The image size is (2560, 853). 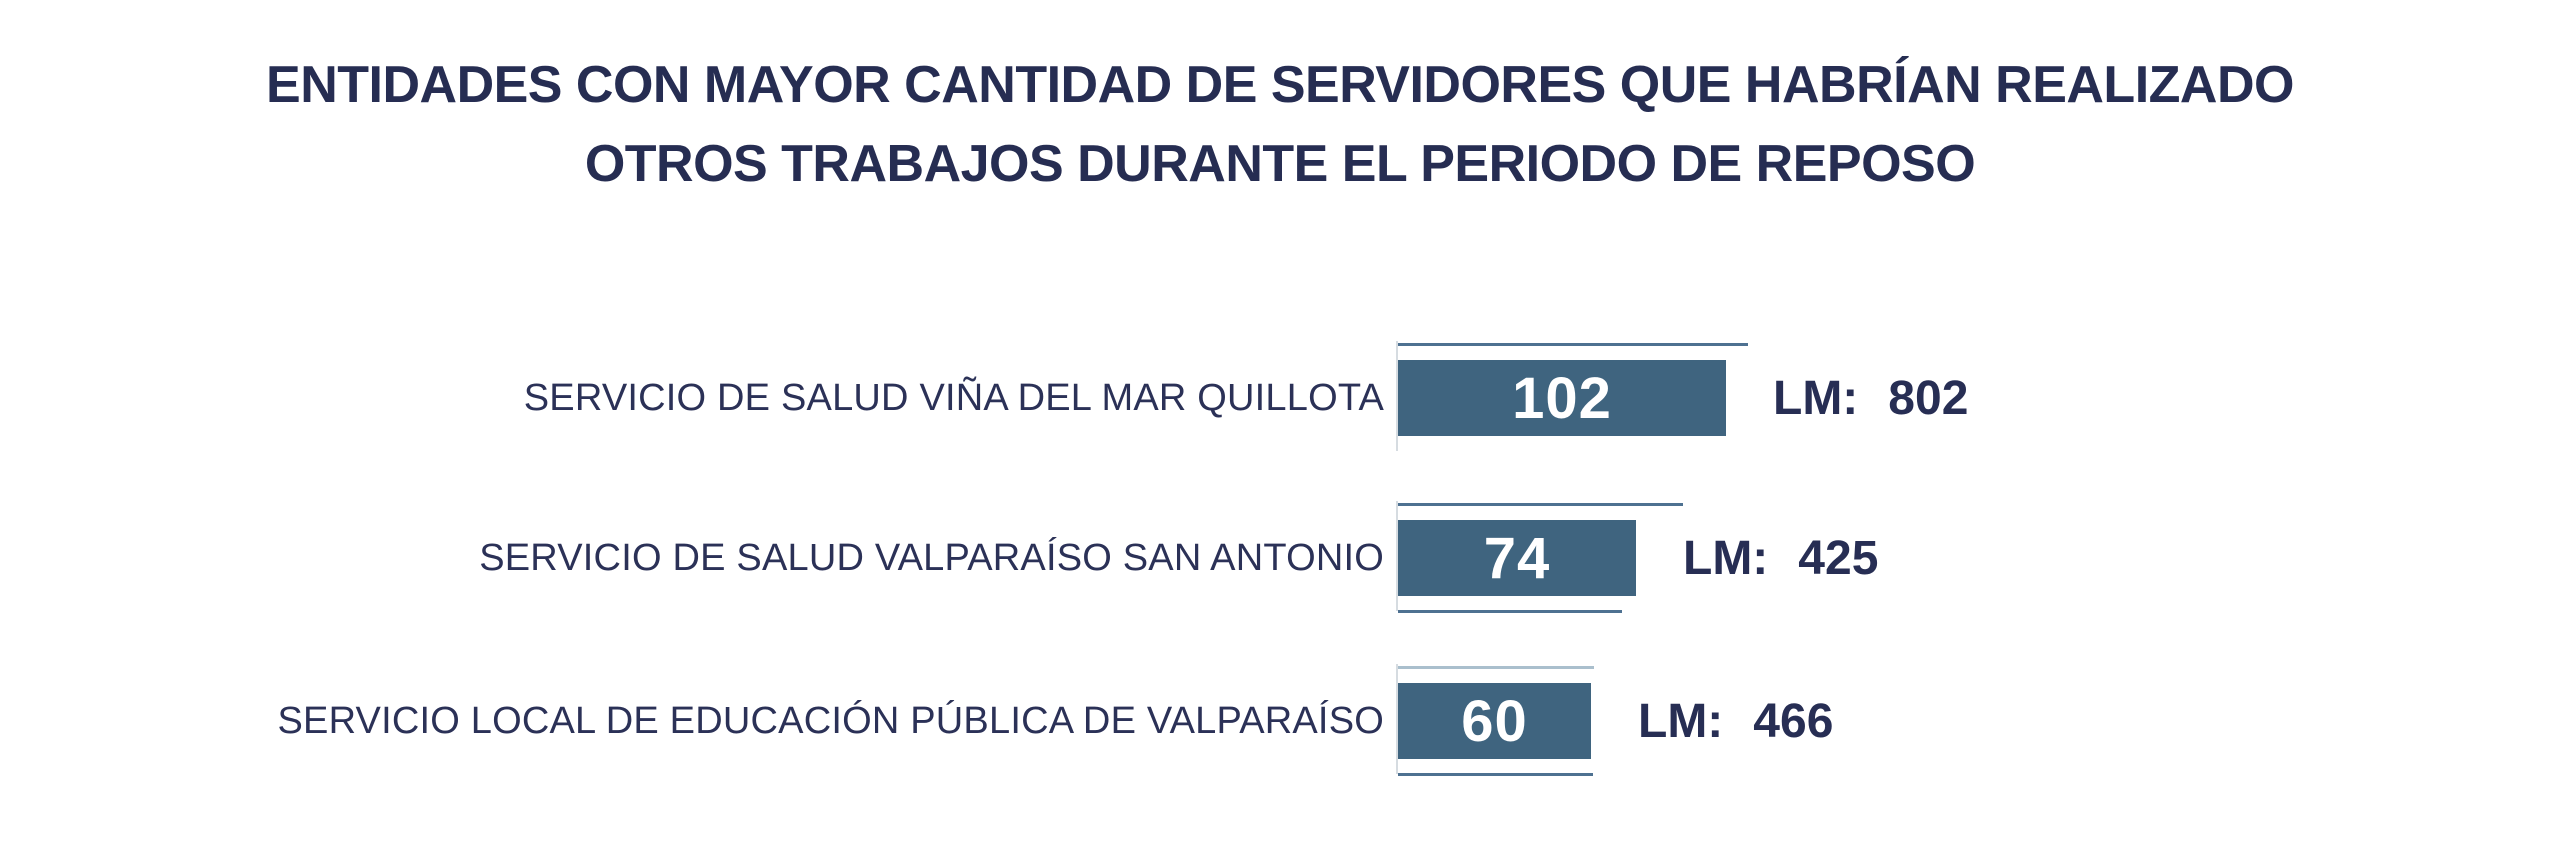 What do you see at coordinates (1793, 721) in the screenshot?
I see `lm-value: 466` at bounding box center [1793, 721].